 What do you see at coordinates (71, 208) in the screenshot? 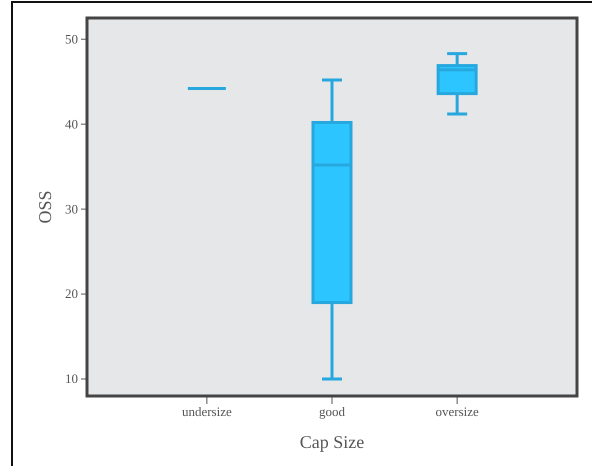
I see `y-tick-label: 30` at bounding box center [71, 208].